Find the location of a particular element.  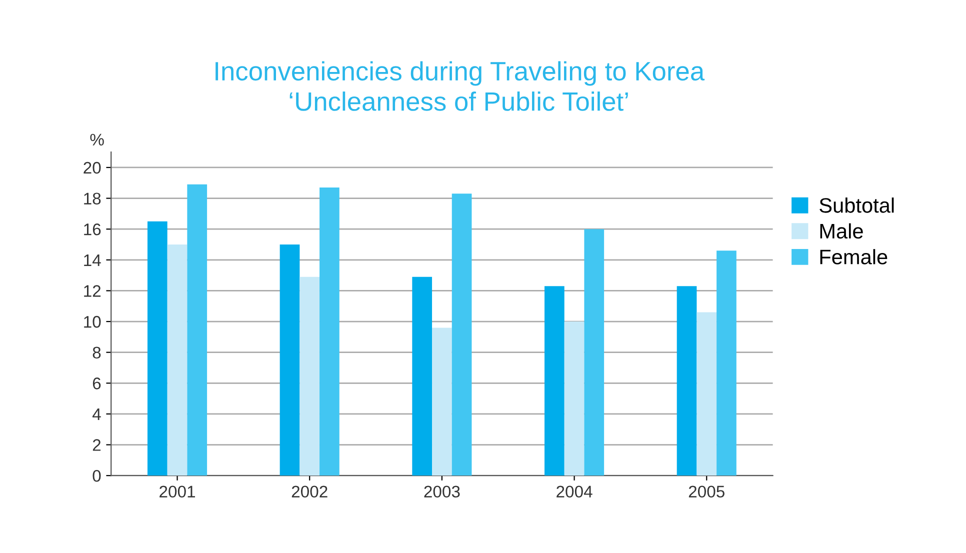

y-tick-label: 2 is located at coordinates (96, 445).